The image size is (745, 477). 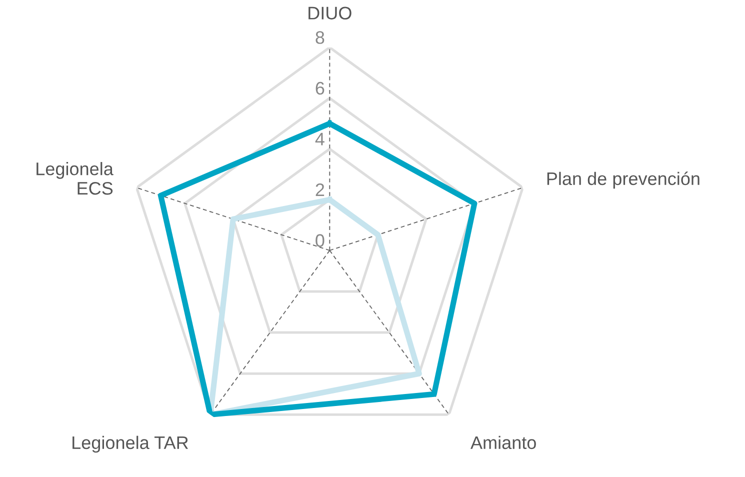 I want to click on y-tick-label: 0, so click(x=320, y=240).